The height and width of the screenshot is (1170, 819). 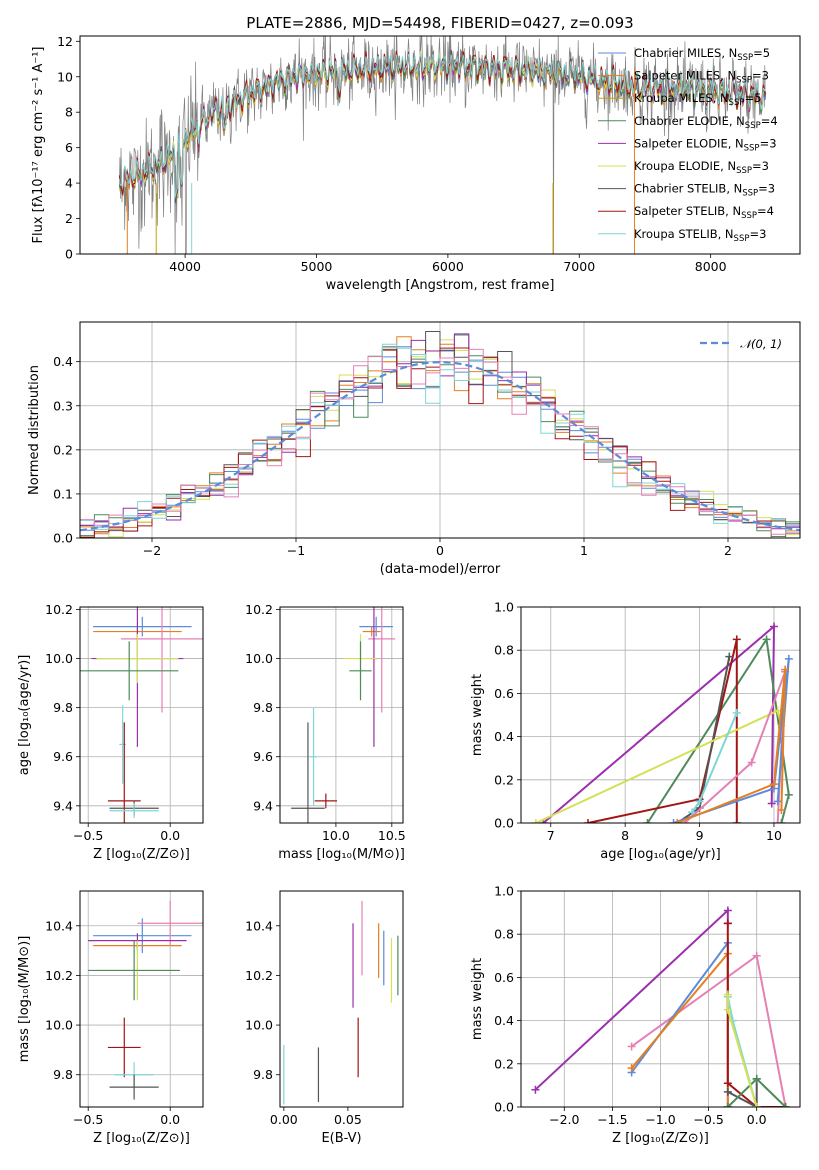 I want to click on x-tick-label: −1.0, so click(x=660, y=1119).